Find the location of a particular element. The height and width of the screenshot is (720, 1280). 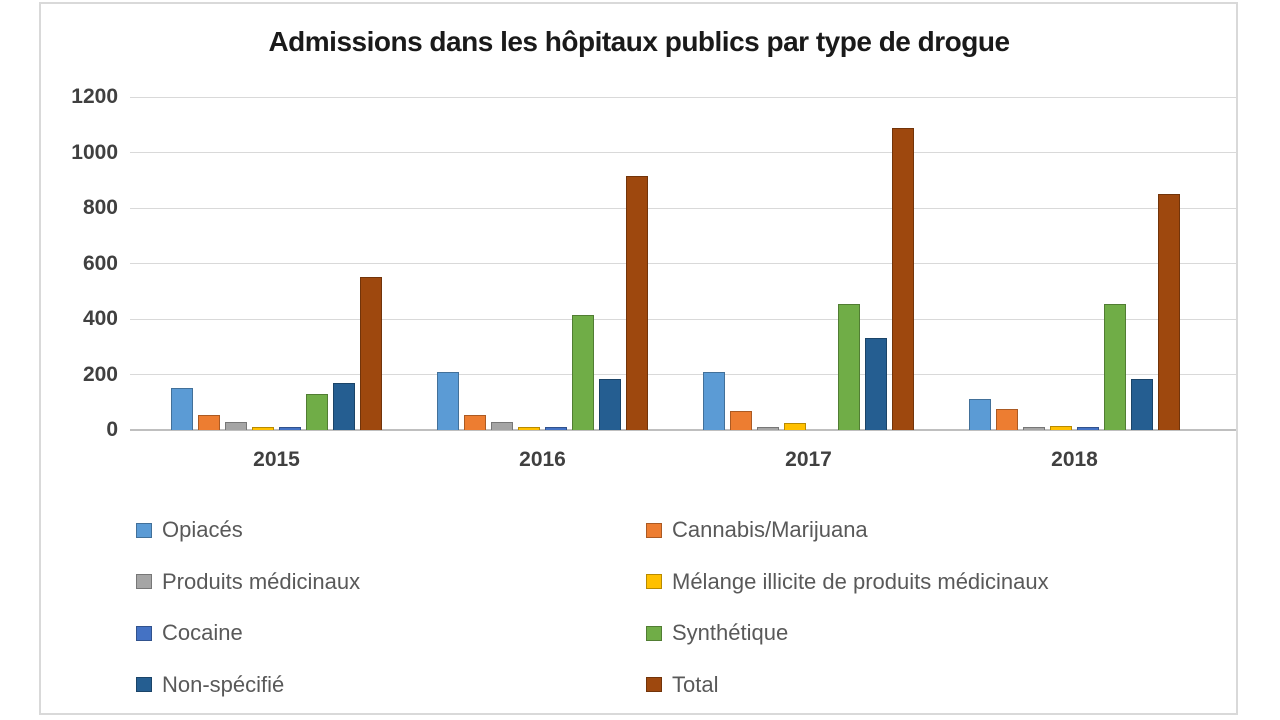

bar-synth-tique-2017 is located at coordinates (849, 366).